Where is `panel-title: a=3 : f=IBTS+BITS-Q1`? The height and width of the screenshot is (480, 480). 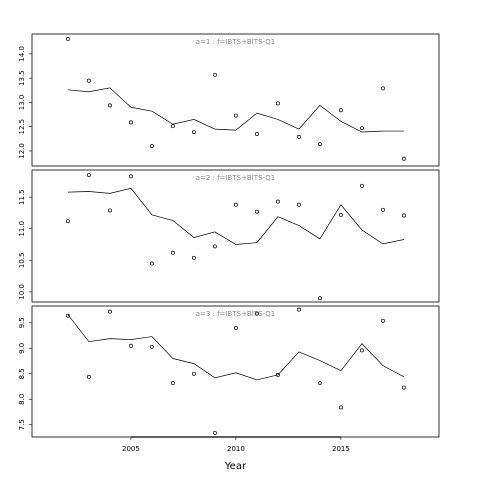 panel-title: a=3 : f=IBTS+BITS-Q1 is located at coordinates (236, 314).